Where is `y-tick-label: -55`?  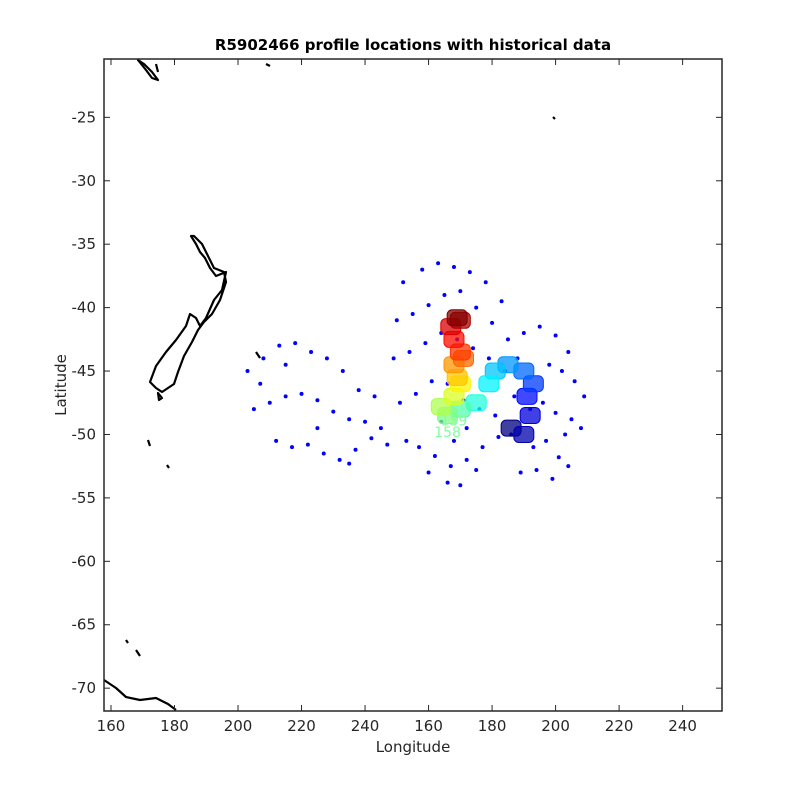 y-tick-label: -55 is located at coordinates (84, 498).